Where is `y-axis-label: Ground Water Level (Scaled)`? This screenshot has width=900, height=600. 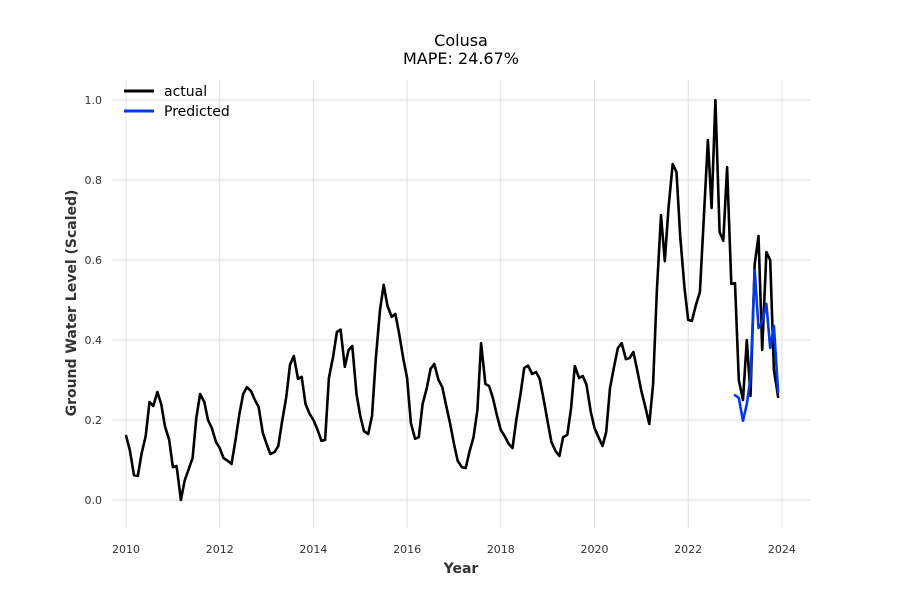
y-axis-label: Ground Water Level (Scaled) is located at coordinates (72, 303).